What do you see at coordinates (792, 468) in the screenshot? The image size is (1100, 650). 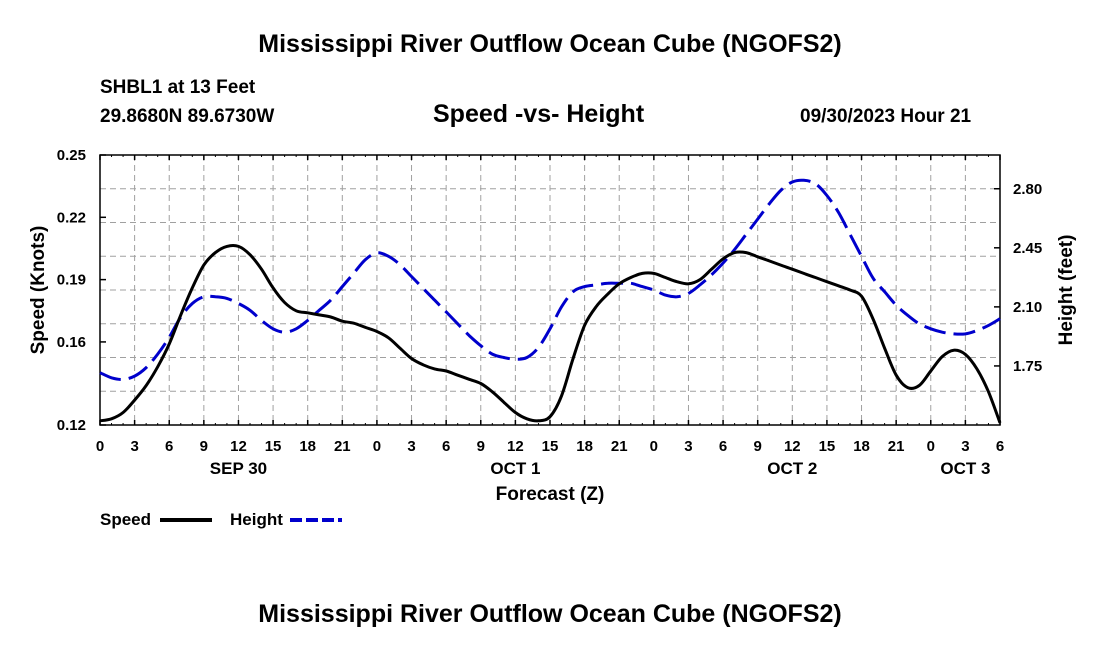 I see `date-label: OCT 2` at bounding box center [792, 468].